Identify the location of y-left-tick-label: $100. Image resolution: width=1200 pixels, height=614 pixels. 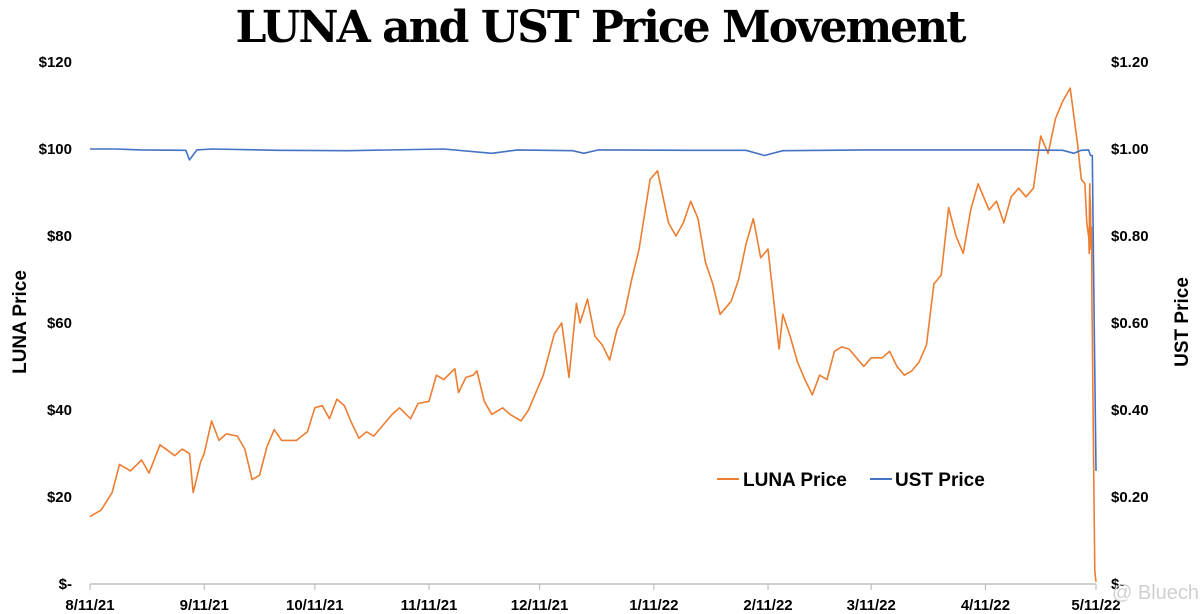
(55, 149).